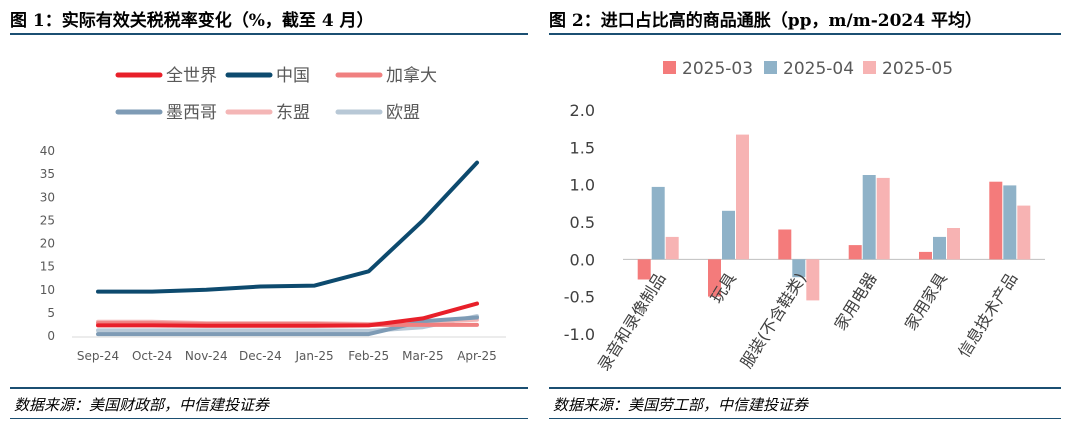 This screenshot has height=425, width=1080. Describe the element at coordinates (818, 69) in the screenshot. I see `legend-label-1: 2025-04` at that location.